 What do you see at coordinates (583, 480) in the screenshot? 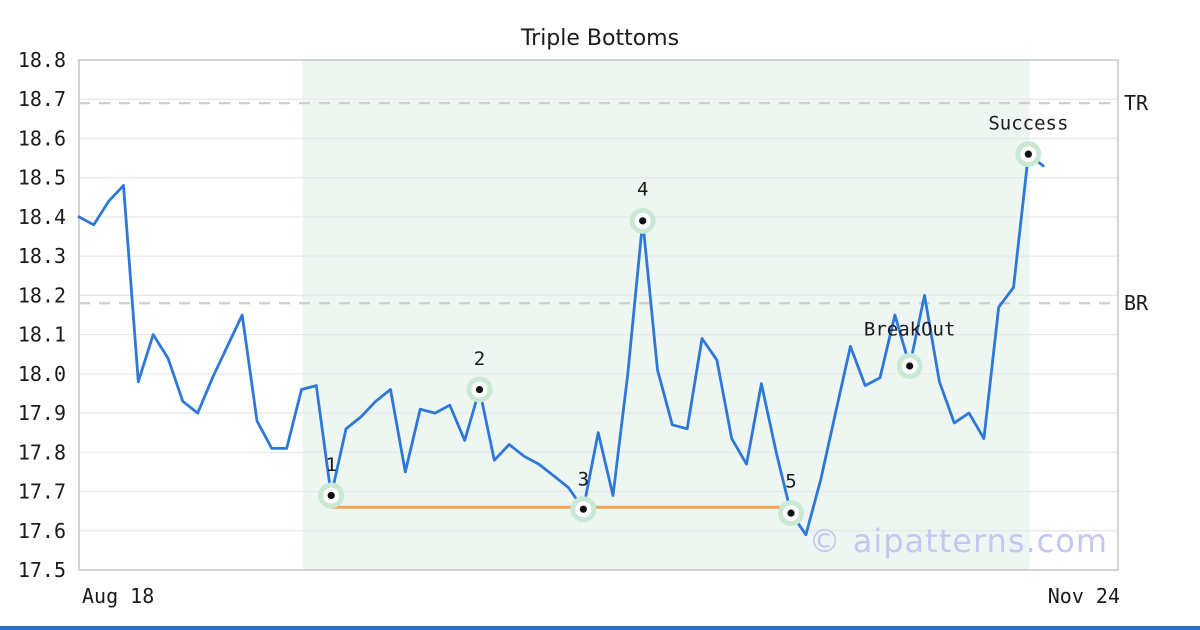
I see `annotation-3: 3` at bounding box center [583, 480].